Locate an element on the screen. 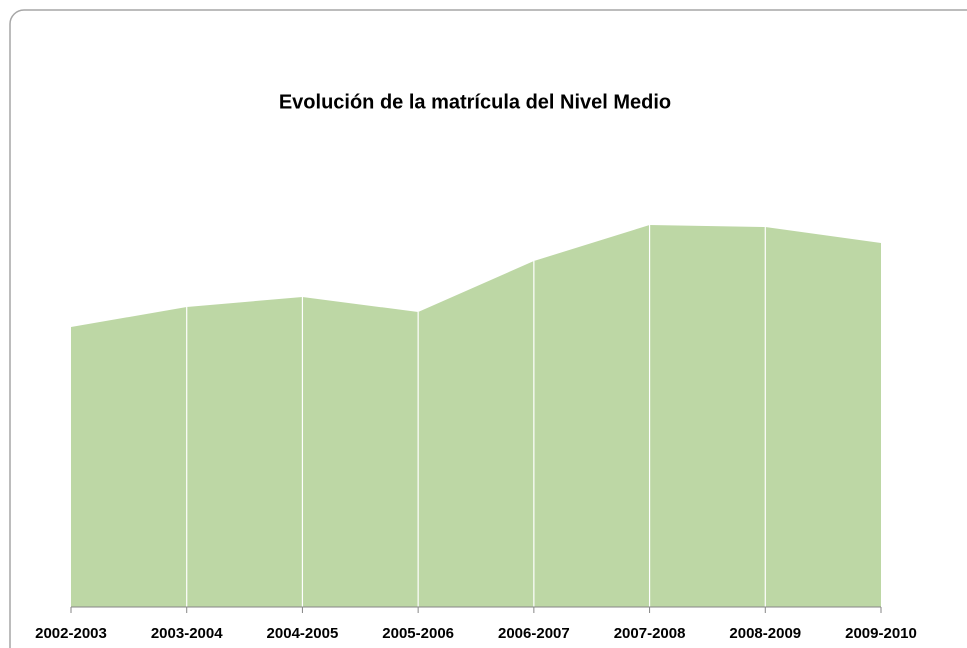  x-tick-label: 2002-2003 is located at coordinates (71, 633).